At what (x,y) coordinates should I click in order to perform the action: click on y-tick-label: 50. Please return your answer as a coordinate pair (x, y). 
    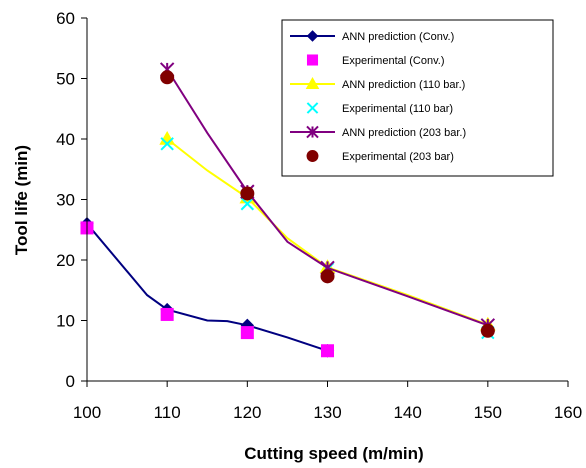
    Looking at the image, I should click on (65, 79).